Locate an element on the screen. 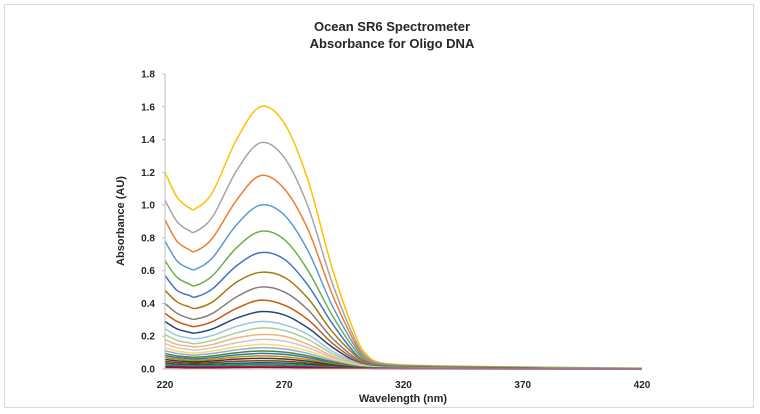 This screenshot has height=414, width=760. y-tick-label: 0.6 is located at coordinates (148, 271).